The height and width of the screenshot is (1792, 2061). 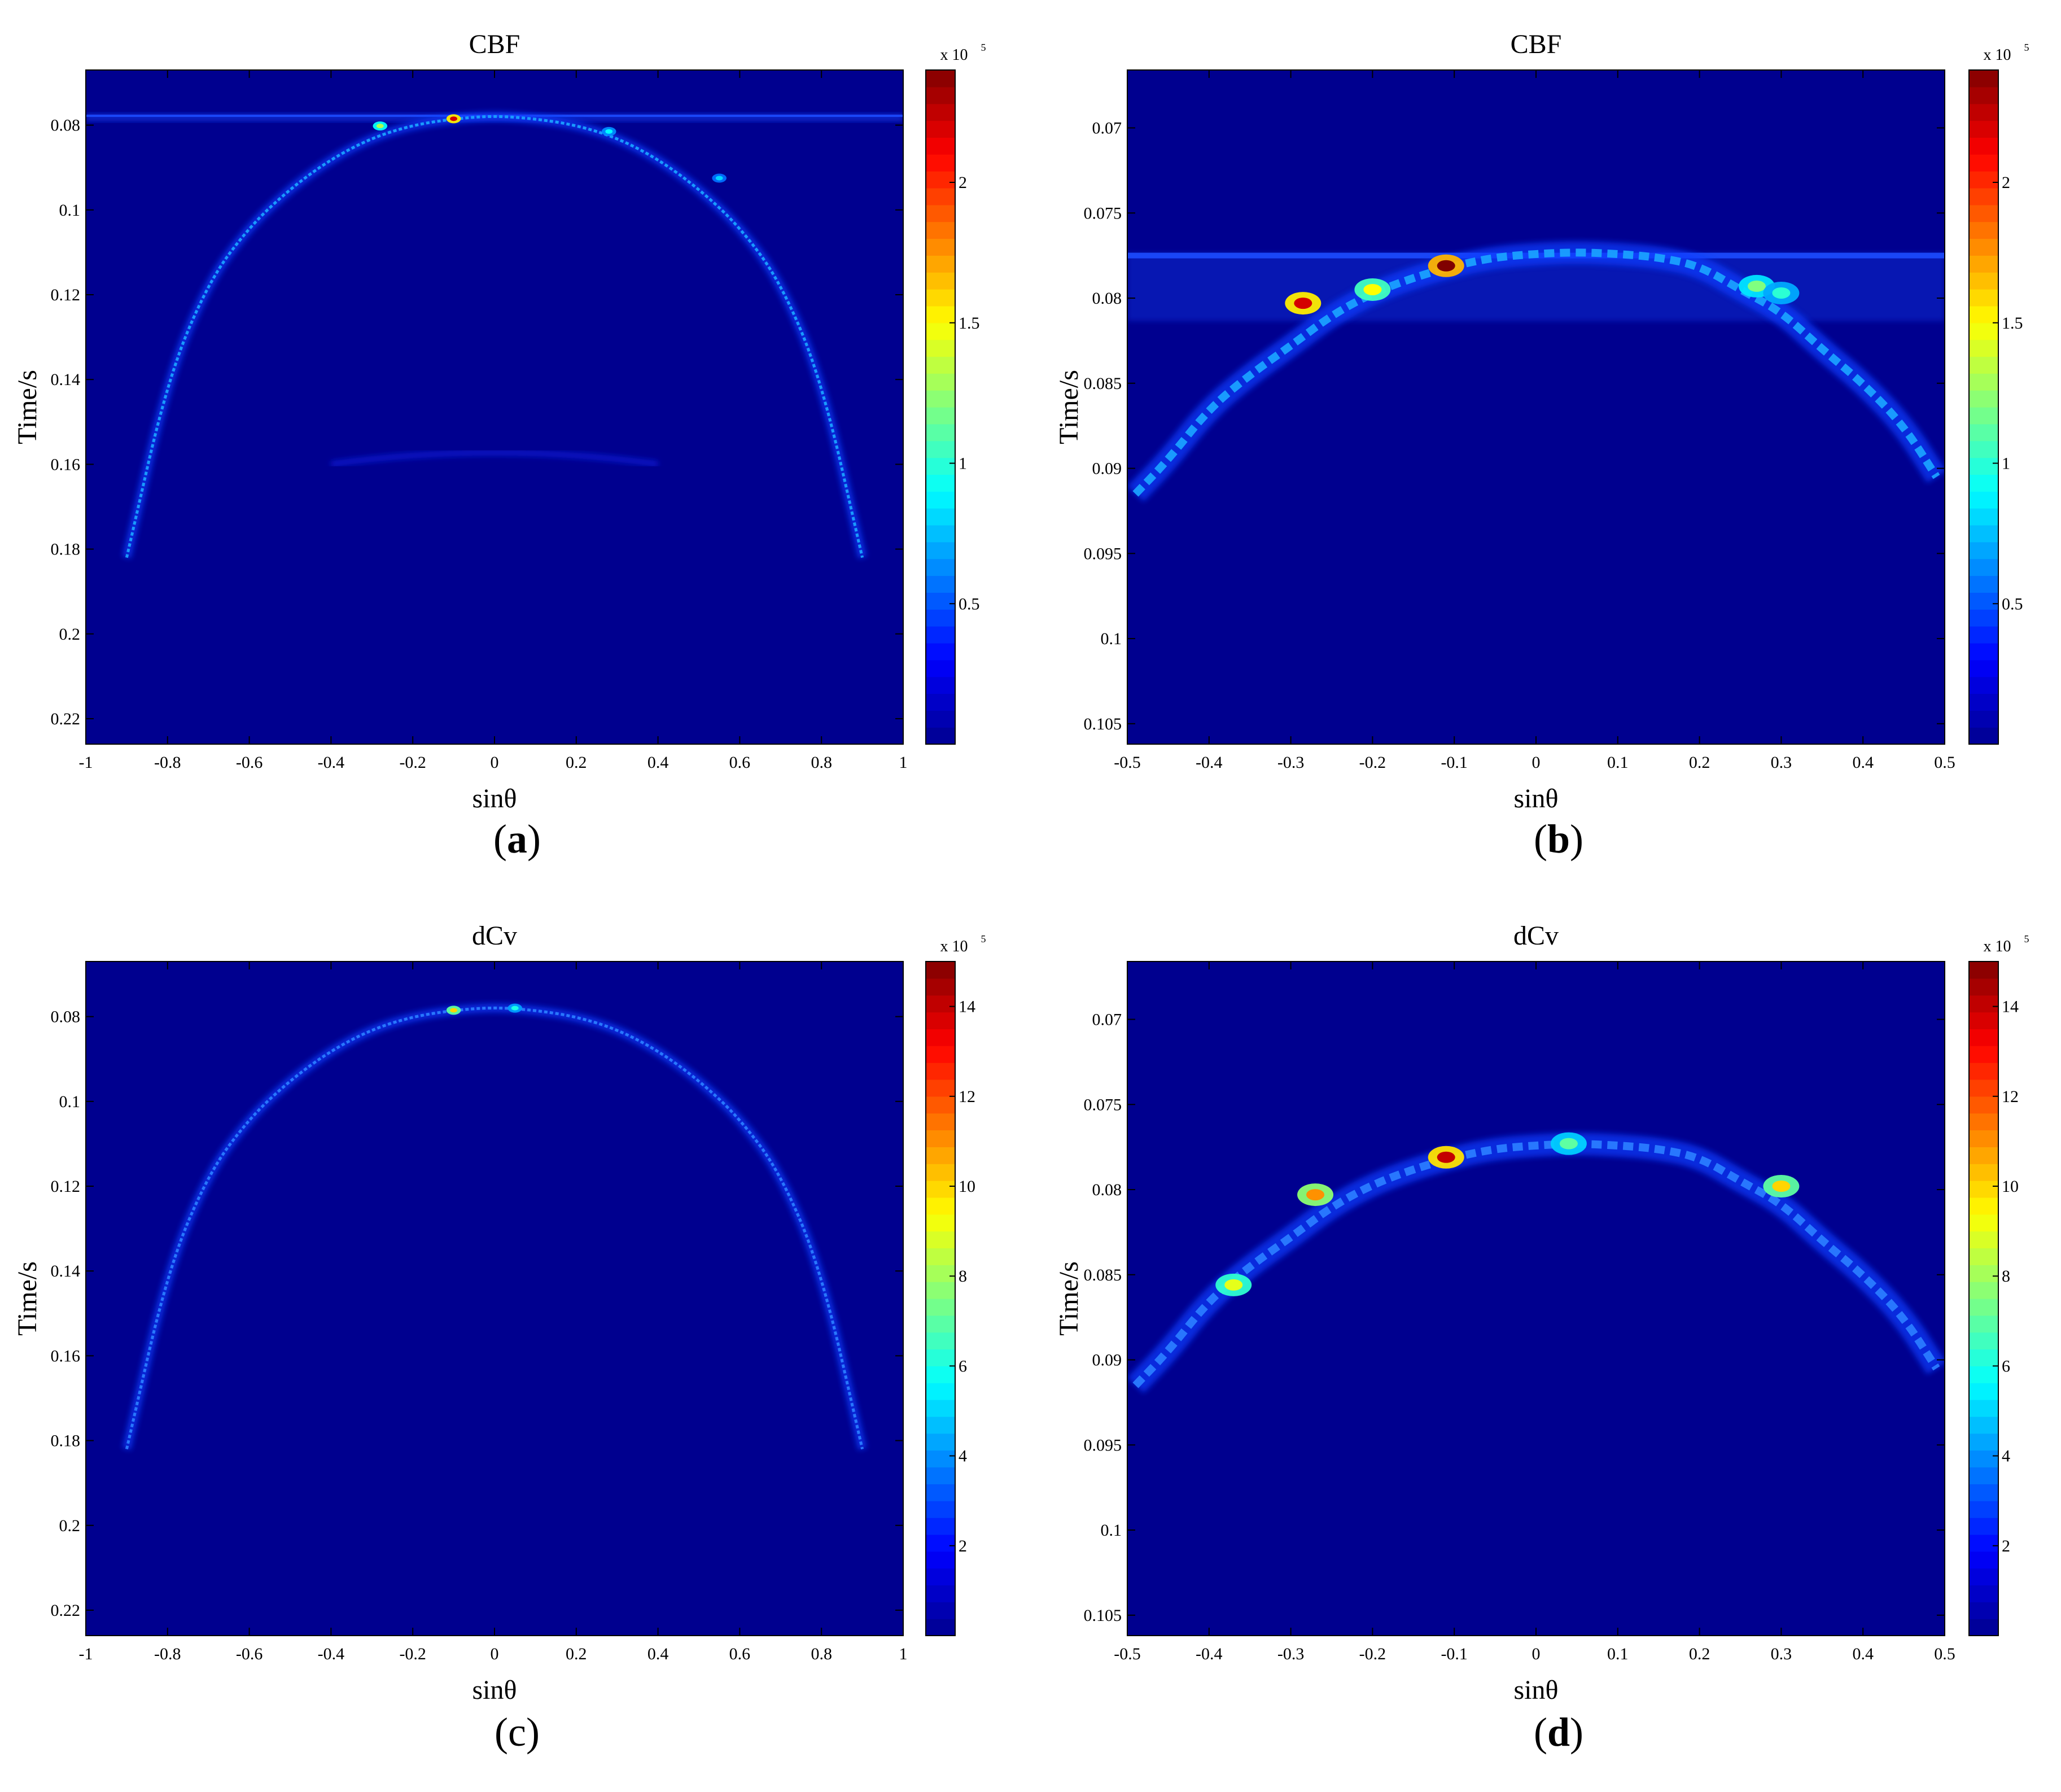 What do you see at coordinates (1537, 1654) in the screenshot?
I see `x-tick-label: 0` at bounding box center [1537, 1654].